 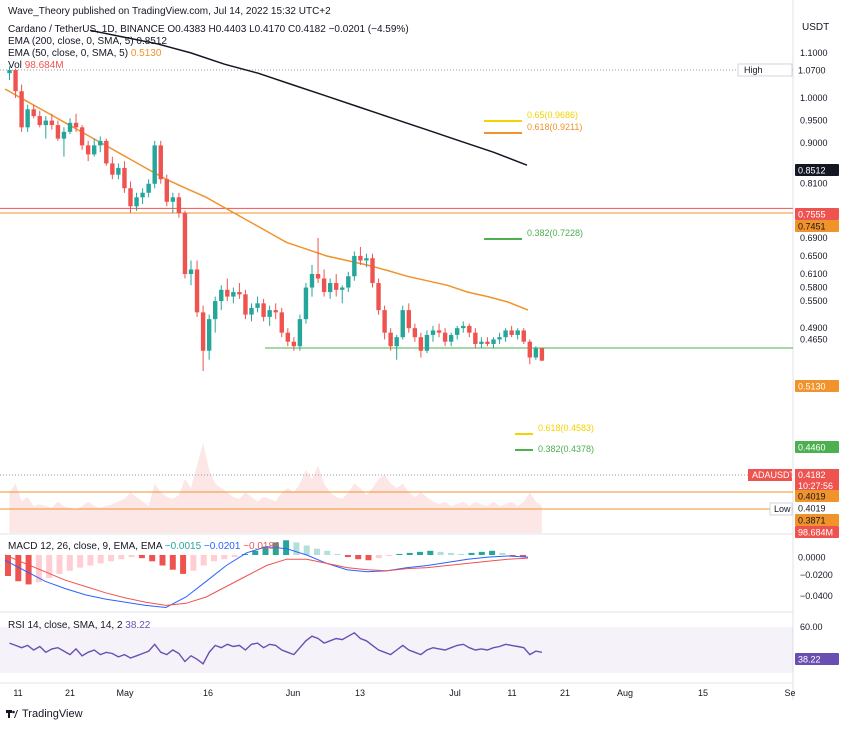 I want to click on price-tick-label: 0.5500, so click(x=814, y=301).